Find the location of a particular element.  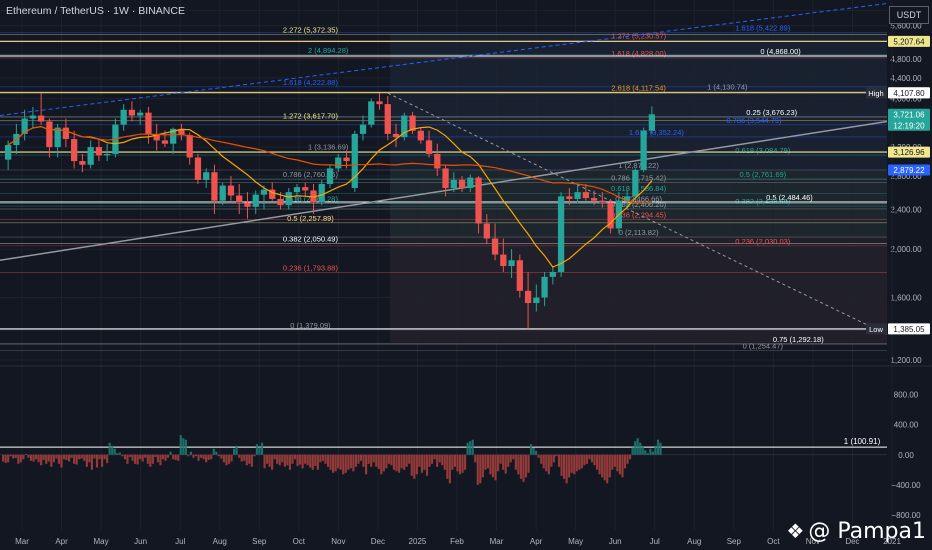

fib-level-label: 0.786 (2,715.42) is located at coordinates (639, 178).